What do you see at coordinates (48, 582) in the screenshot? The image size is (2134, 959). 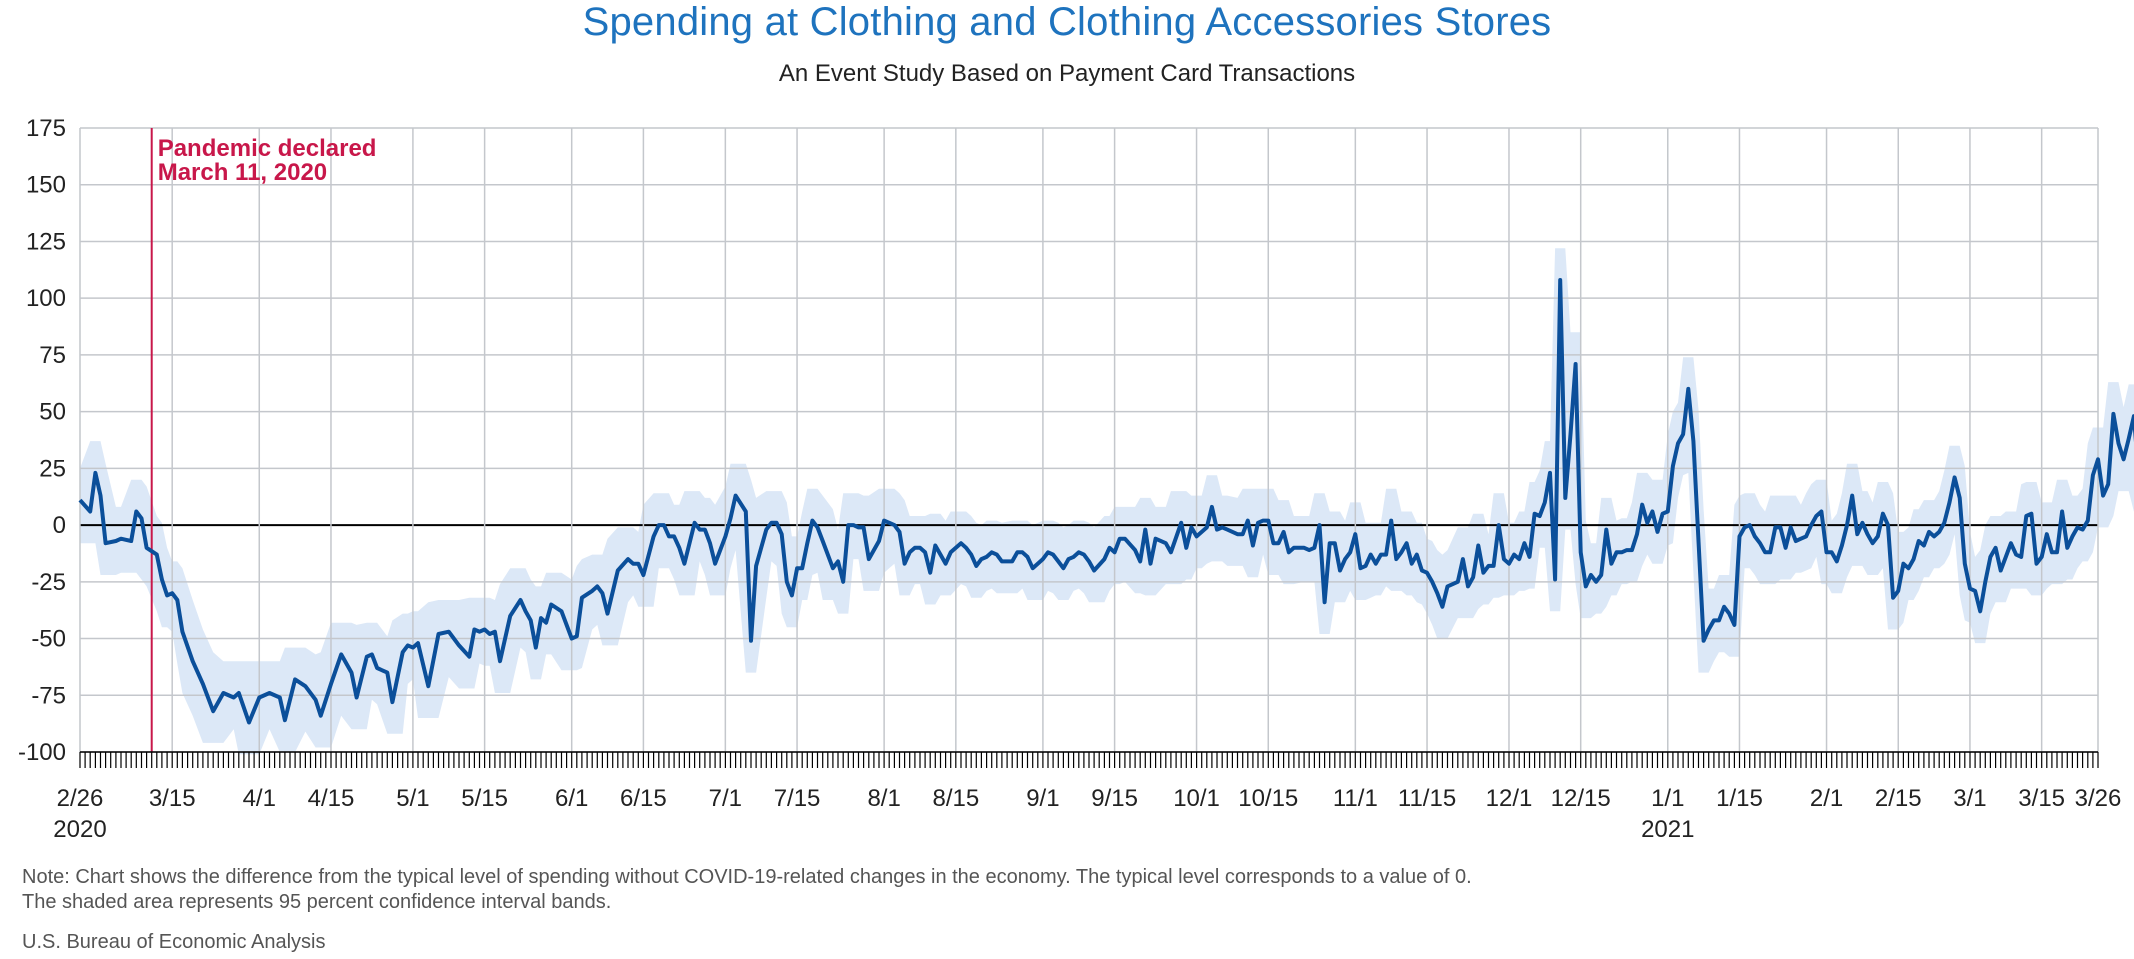 I see `y-tick-label: -25` at bounding box center [48, 582].